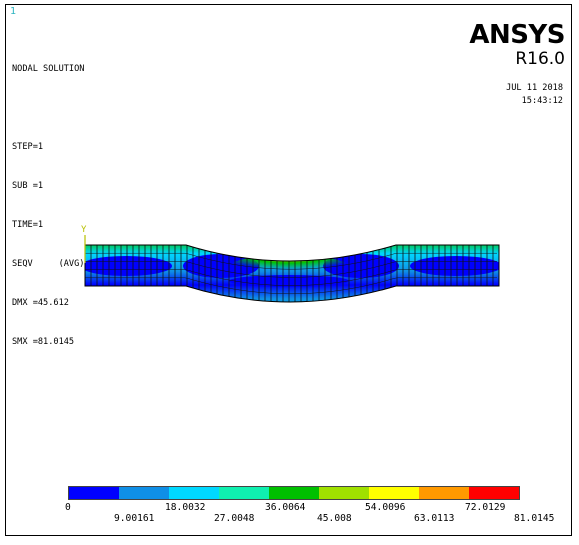 Image resolution: width=579 pixels, height=545 pixels. What do you see at coordinates (134, 518) in the screenshot?
I see `legend-value: 9.00161` at bounding box center [134, 518].